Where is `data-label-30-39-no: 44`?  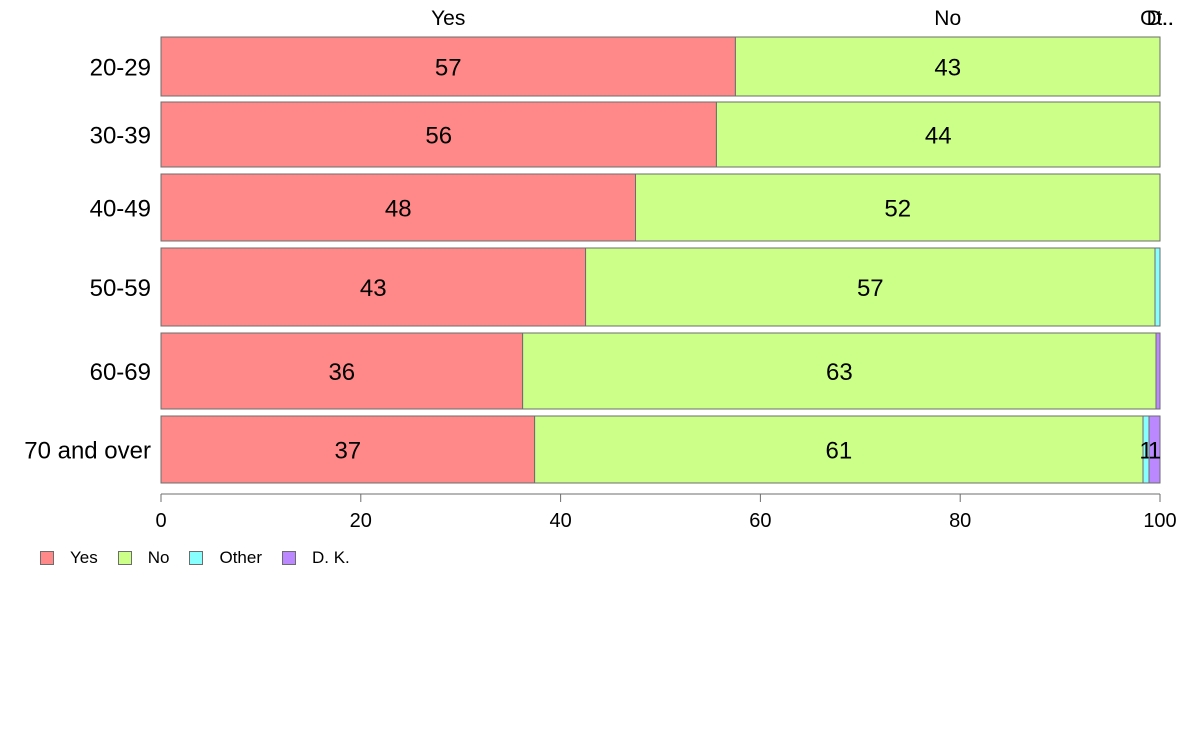 data-label-30-39-no: 44 is located at coordinates (938, 136).